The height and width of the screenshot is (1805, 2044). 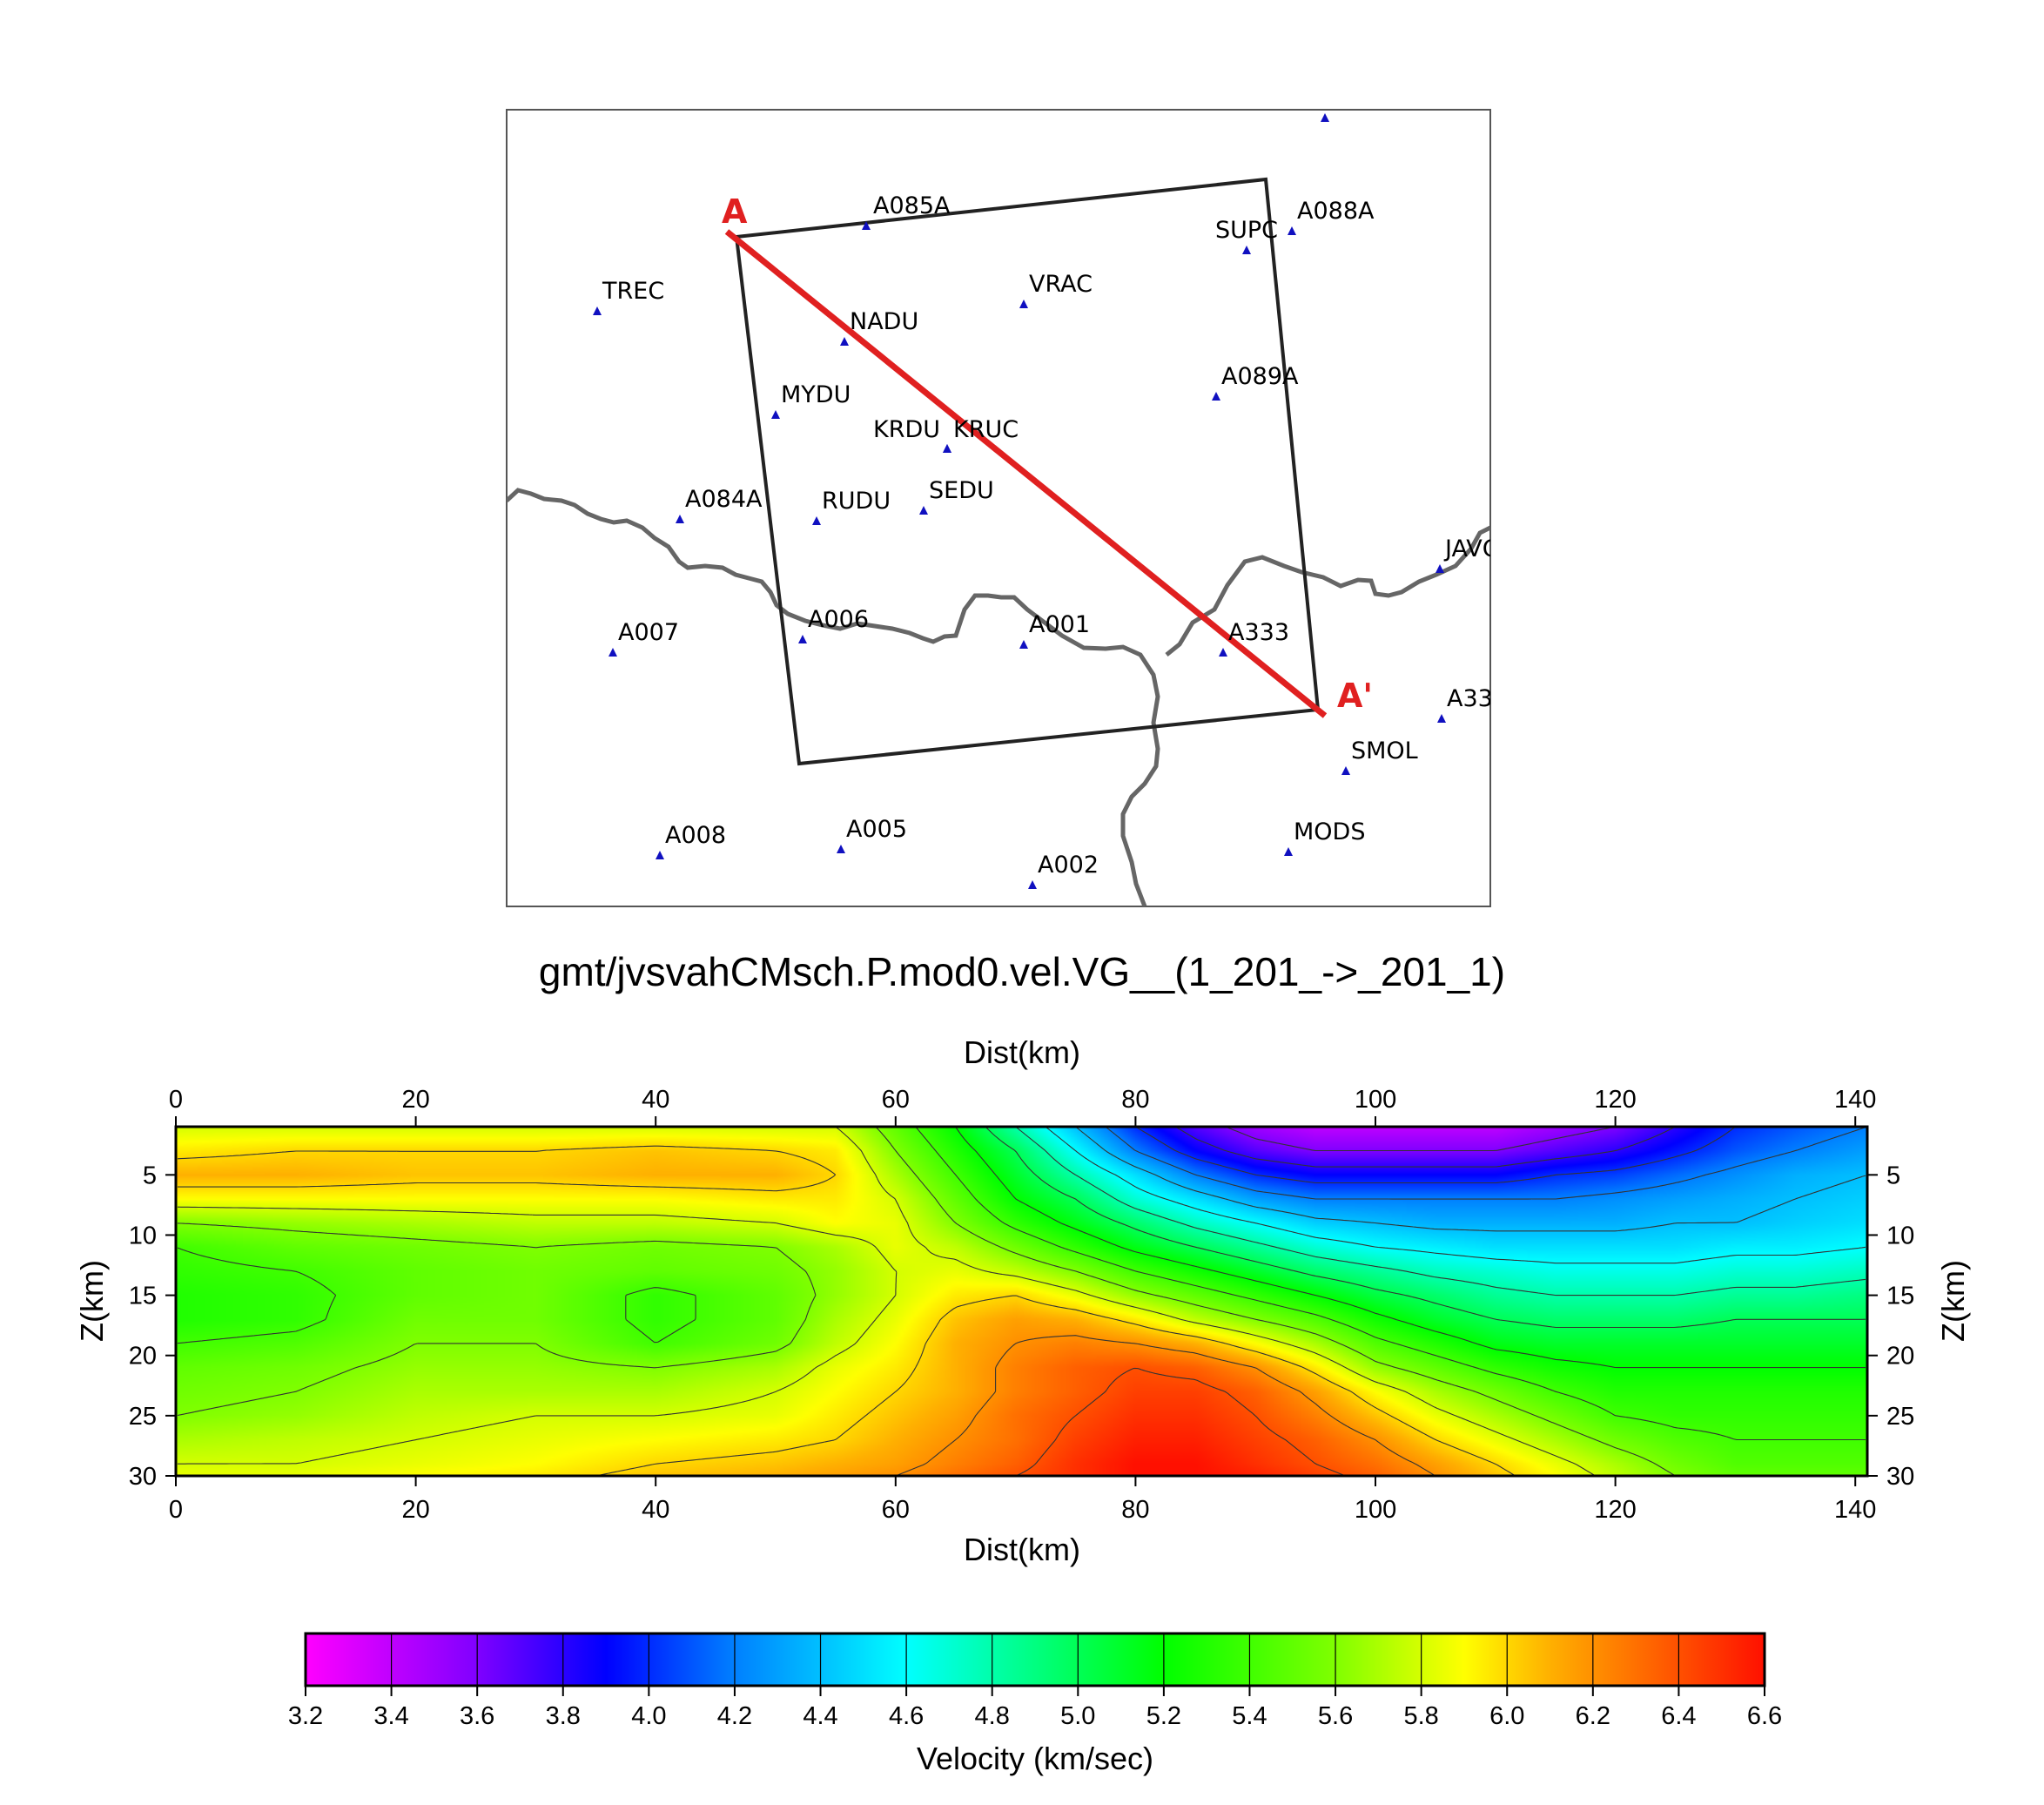 What do you see at coordinates (1375, 1100) in the screenshot?
I see `x-tick-label-top: 100` at bounding box center [1375, 1100].